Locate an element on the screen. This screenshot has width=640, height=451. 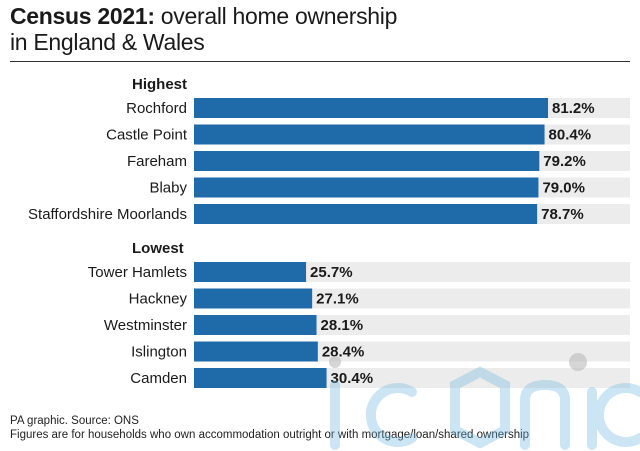
value-label: 79.0% is located at coordinates (563, 188).